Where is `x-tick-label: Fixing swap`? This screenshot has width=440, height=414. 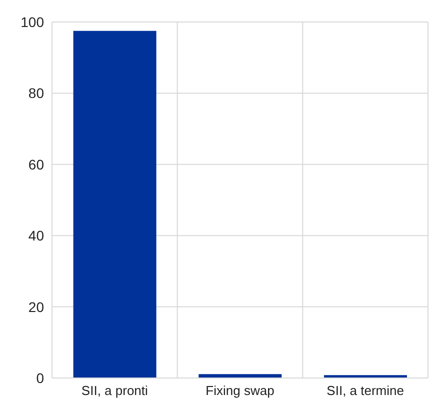
x-tick-label: Fixing swap is located at coordinates (240, 390).